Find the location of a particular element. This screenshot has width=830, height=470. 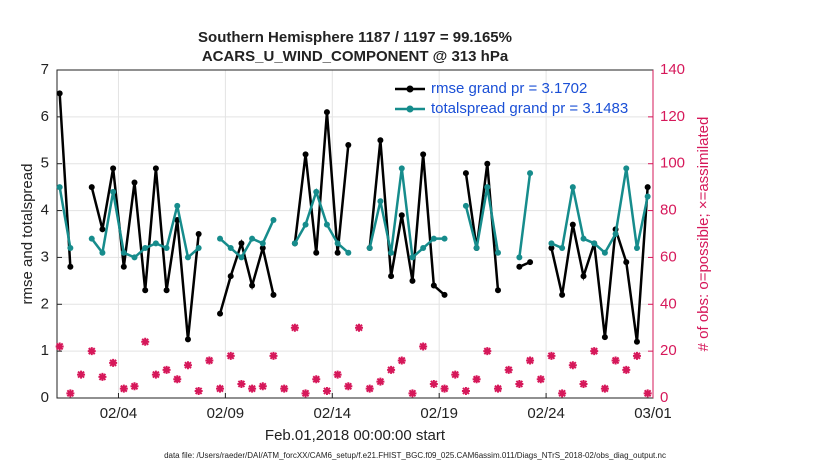

chart-subtitle: ACARS_U_WIND_COMPONENT @ 313 hPa is located at coordinates (355, 56).